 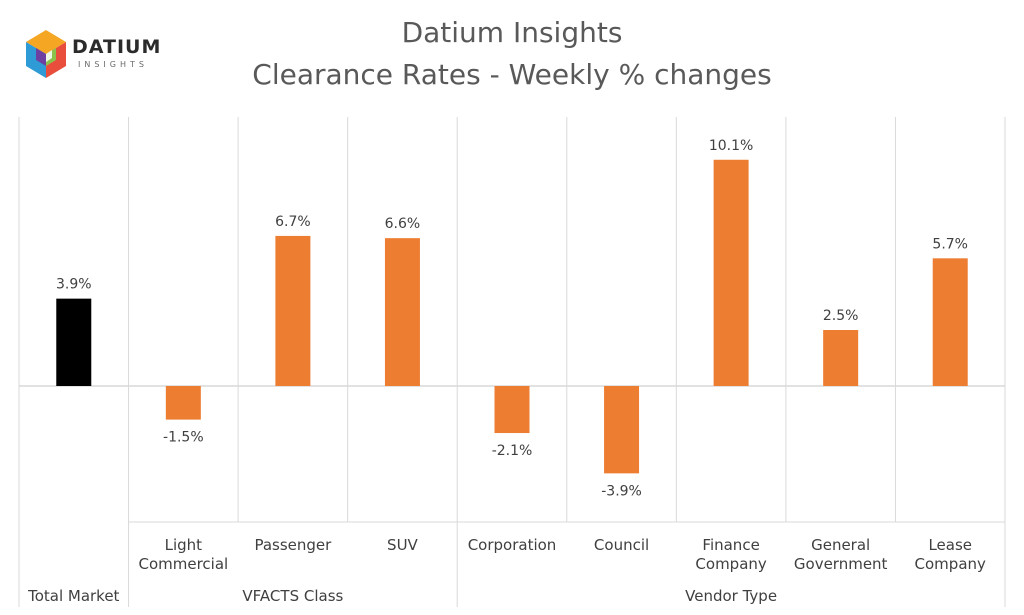 I want to click on data-label: 2.5%, so click(x=841, y=316).